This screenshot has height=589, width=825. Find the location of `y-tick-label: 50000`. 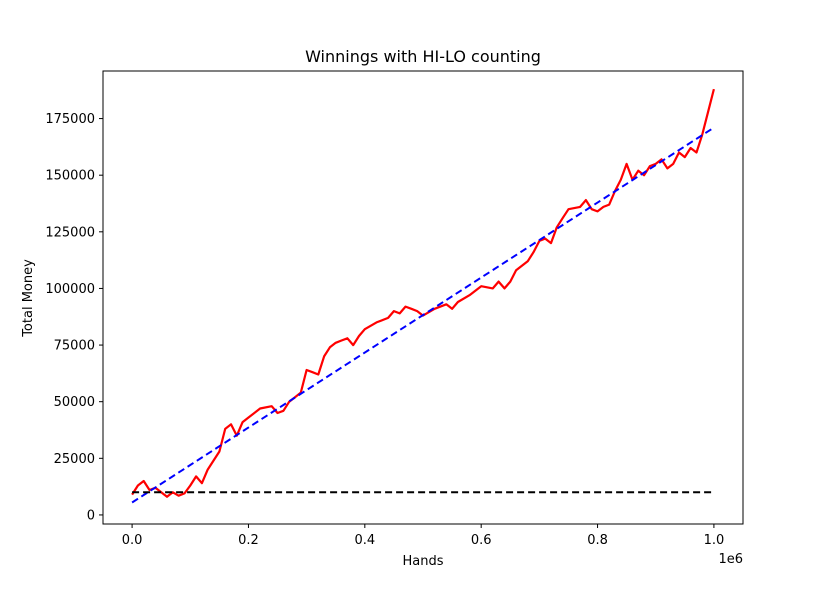

y-tick-label: 50000 is located at coordinates (74, 402).